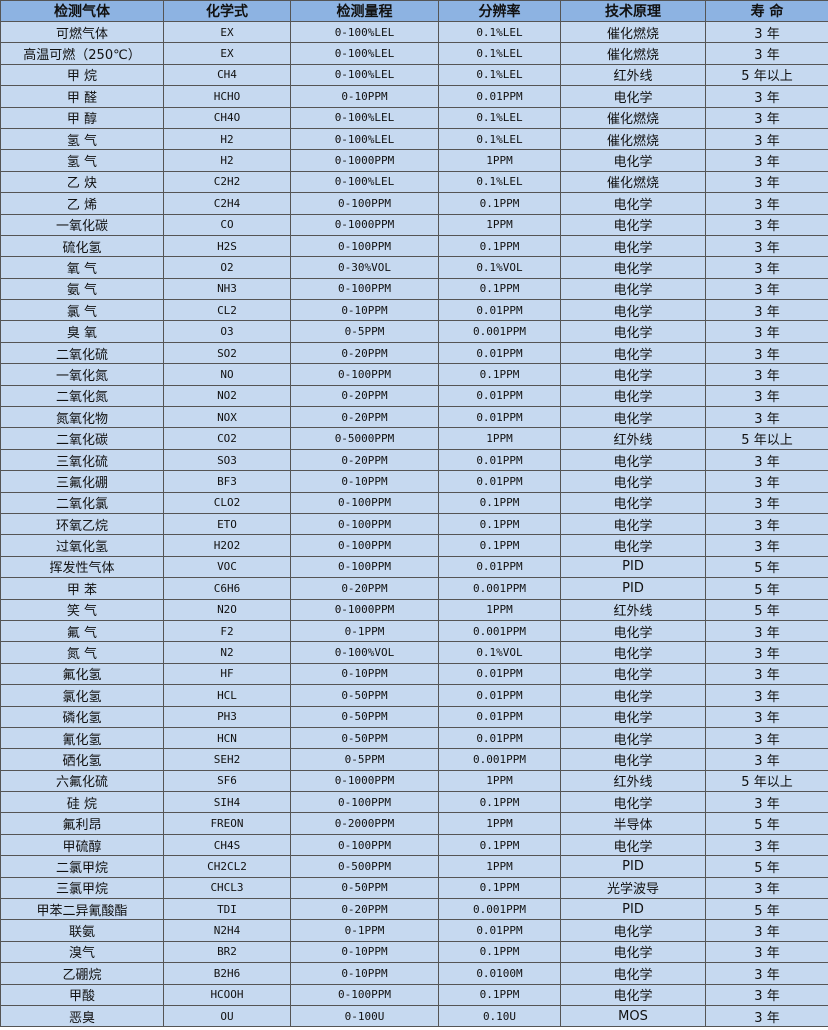 The height and width of the screenshot is (1030, 828). What do you see at coordinates (414, 1016) in the screenshot?
I see `table-row: 恶臭 OU 0-100U 0.10U MOS 3 年` at bounding box center [414, 1016].